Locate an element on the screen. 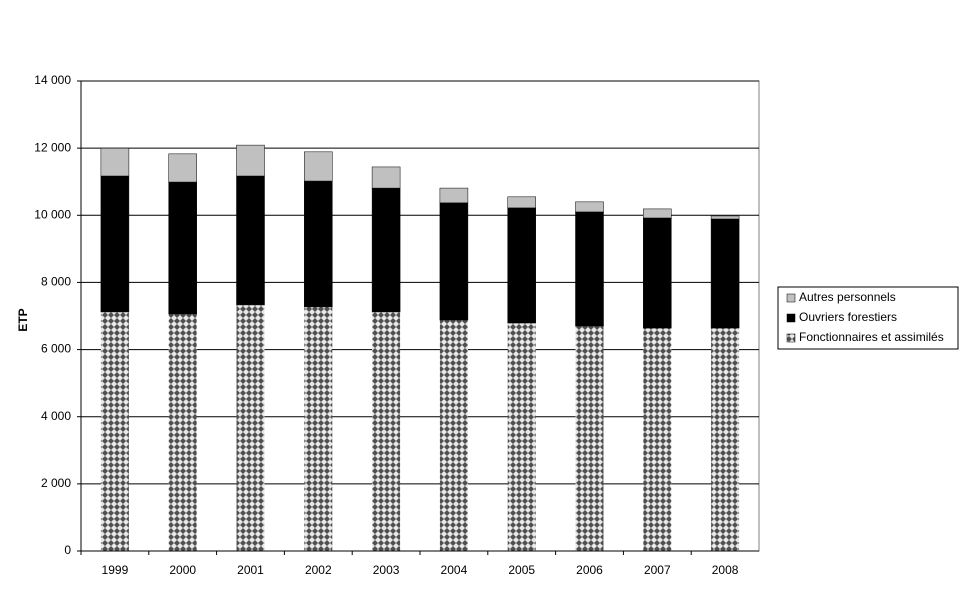 The width and height of the screenshot is (969, 603). x-tick-label: 2005 is located at coordinates (521, 570).